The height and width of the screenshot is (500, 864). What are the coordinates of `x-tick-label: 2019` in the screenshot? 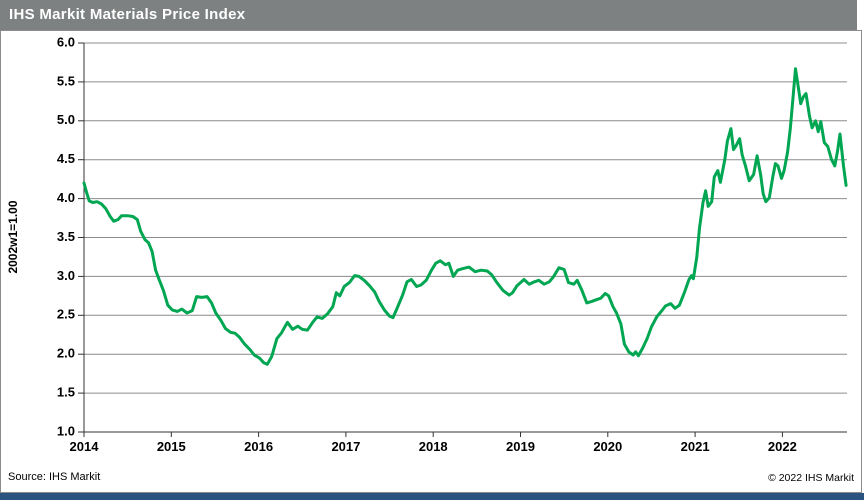 It's located at (520, 446).